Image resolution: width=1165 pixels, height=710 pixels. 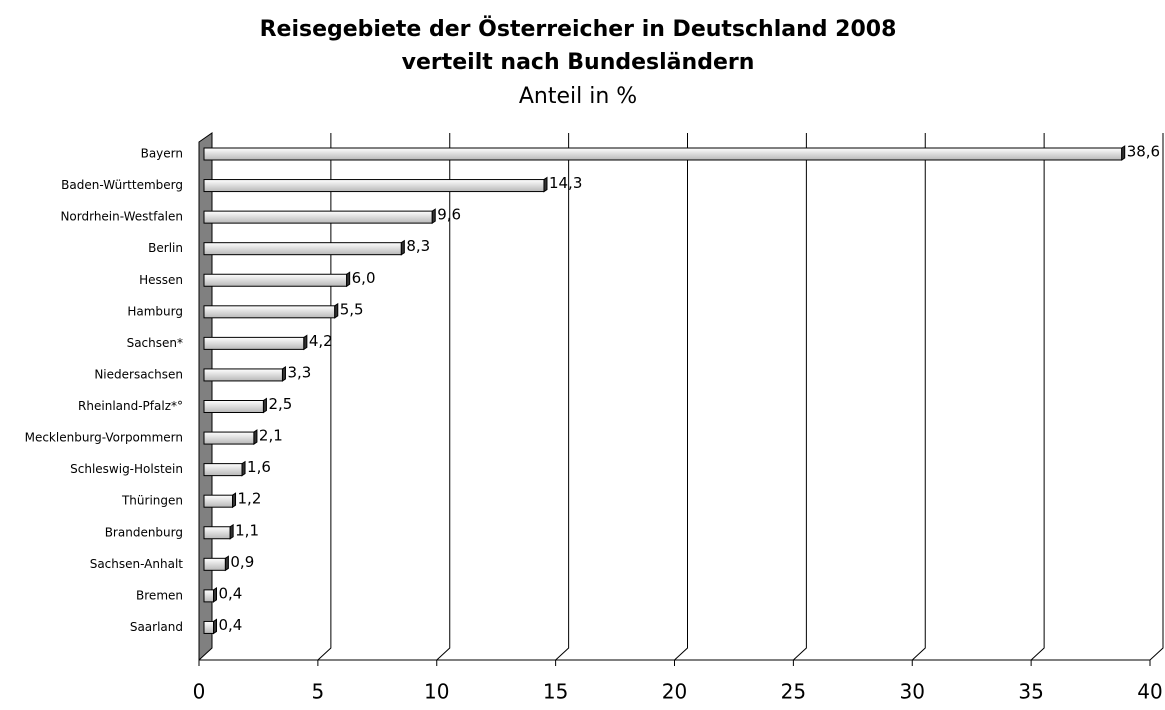 I want to click on x-tick-label: 30, so click(x=912, y=692).